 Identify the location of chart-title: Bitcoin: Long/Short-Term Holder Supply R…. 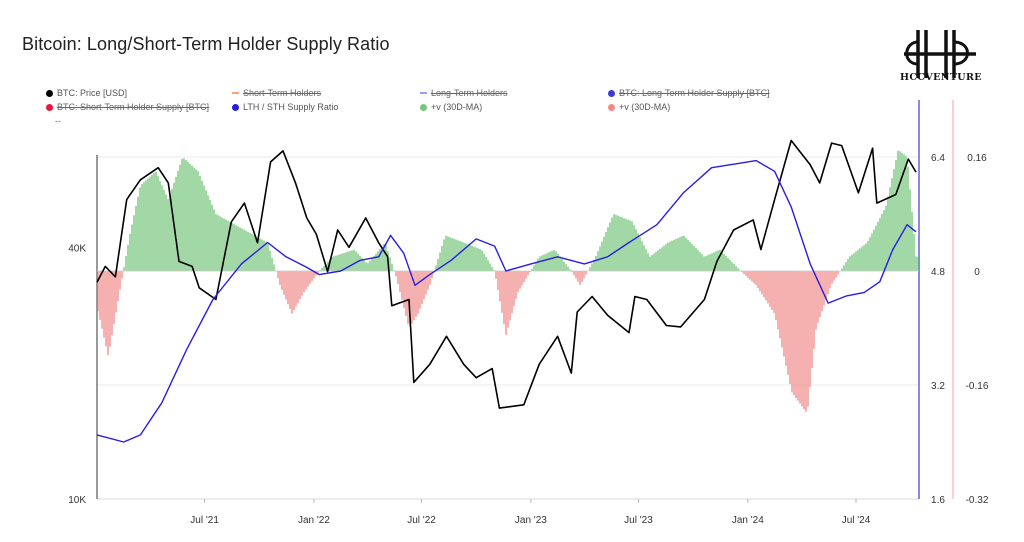
(206, 44).